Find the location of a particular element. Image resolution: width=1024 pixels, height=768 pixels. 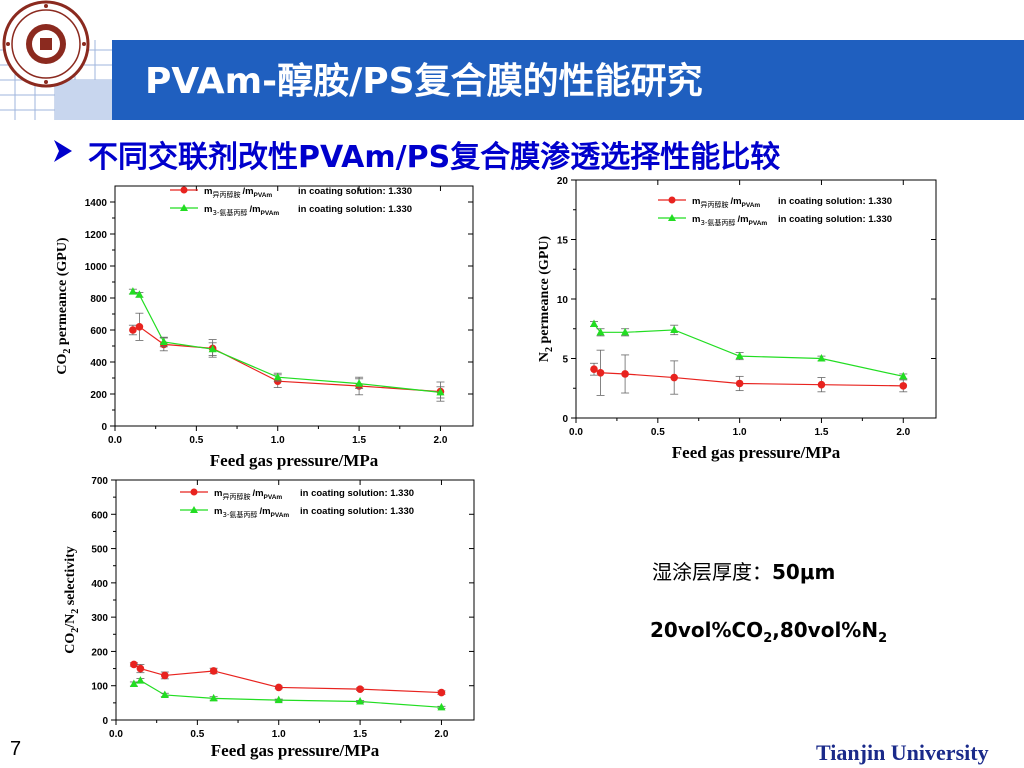

university-seal-icon is located at coordinates (46, 44).